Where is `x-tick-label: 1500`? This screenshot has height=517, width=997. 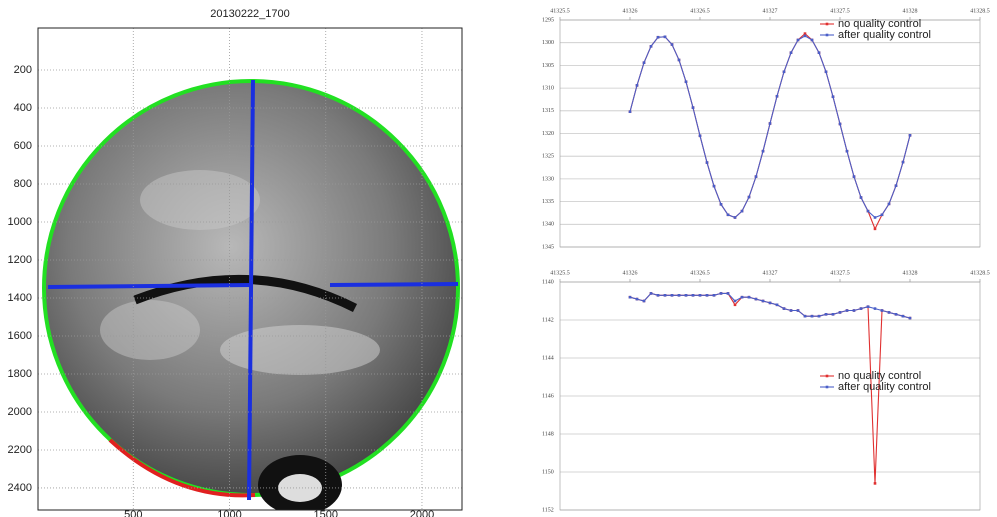
x-tick-label: 1500 is located at coordinates (325, 513).